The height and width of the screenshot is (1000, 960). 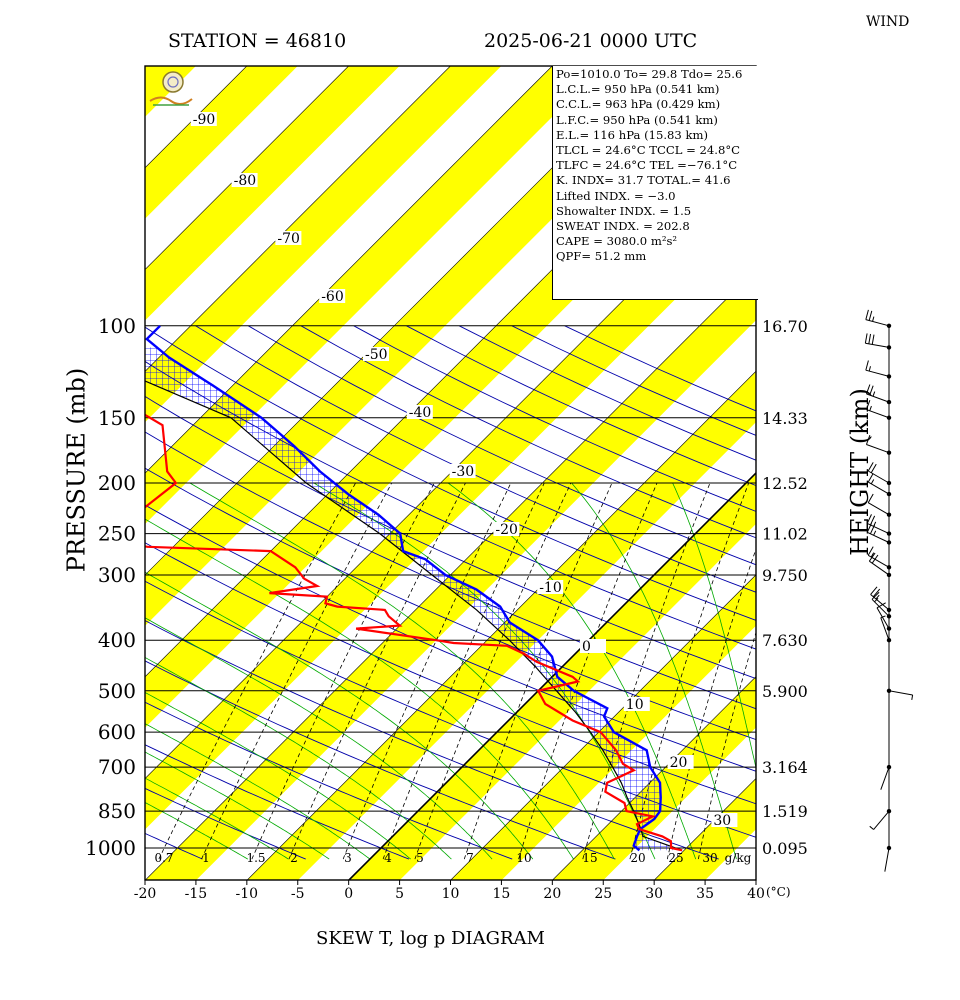 I want to click on info-line: QPF= 51.2 mm, so click(x=601, y=256).